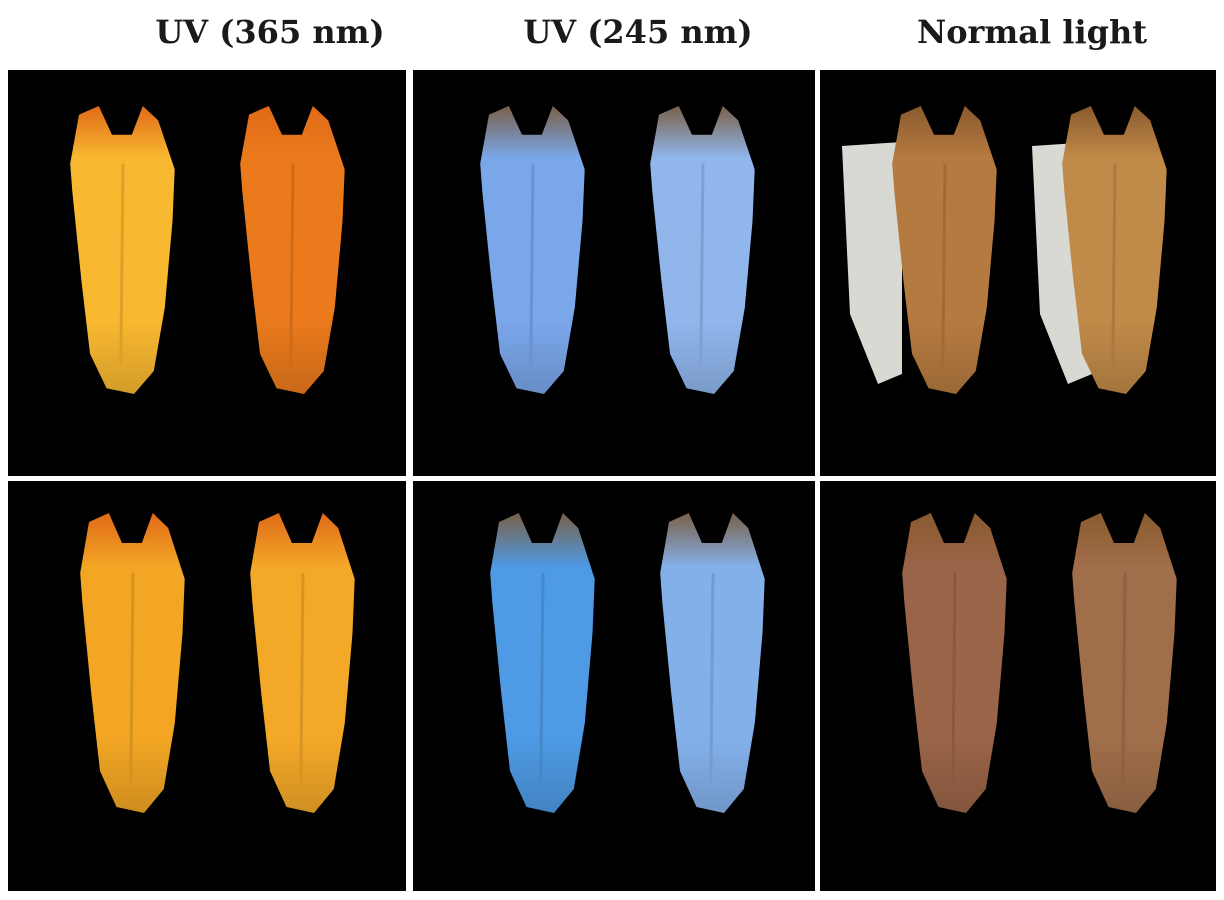 Image resolution: width=1224 pixels, height=900 pixels. Describe the element at coordinates (270, 32) in the screenshot. I see `column-title-uv-365: UV (365 nm)` at that location.